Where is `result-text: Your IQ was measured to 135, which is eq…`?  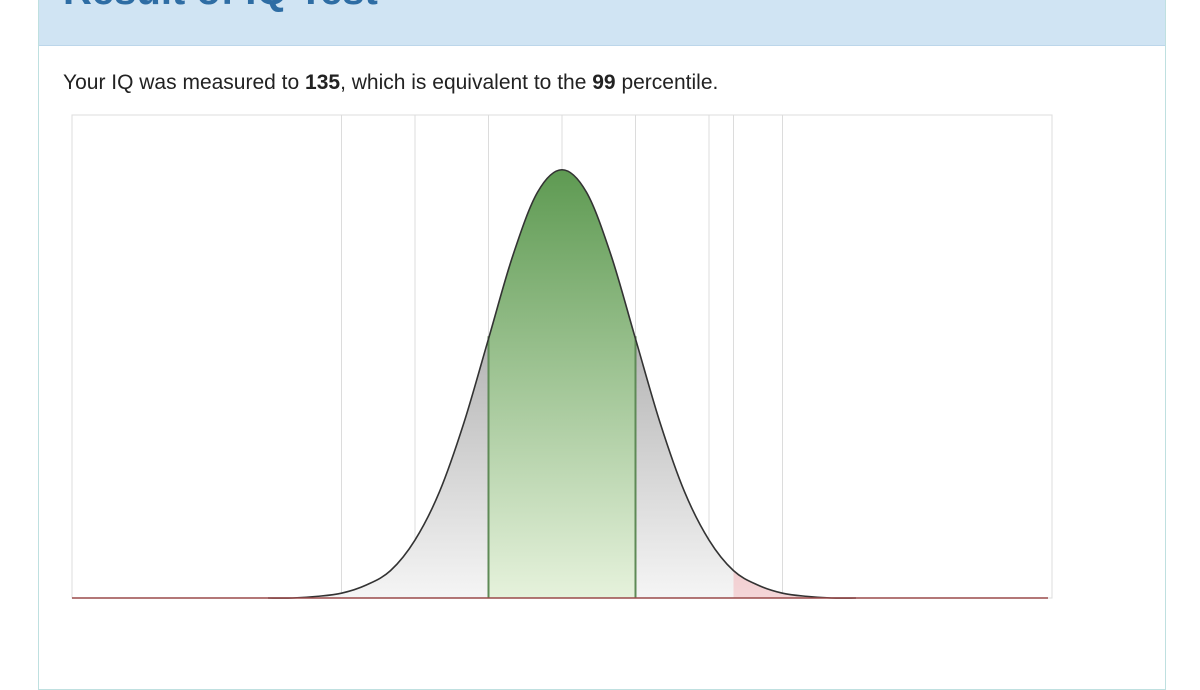
result-text: Your IQ was measured to 135, which is eq… is located at coordinates (390, 83).